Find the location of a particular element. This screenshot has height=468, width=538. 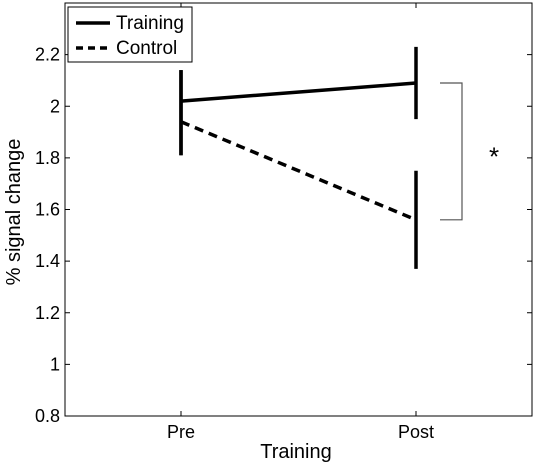

y-axis-label: % signal change is located at coordinates (14, 212).